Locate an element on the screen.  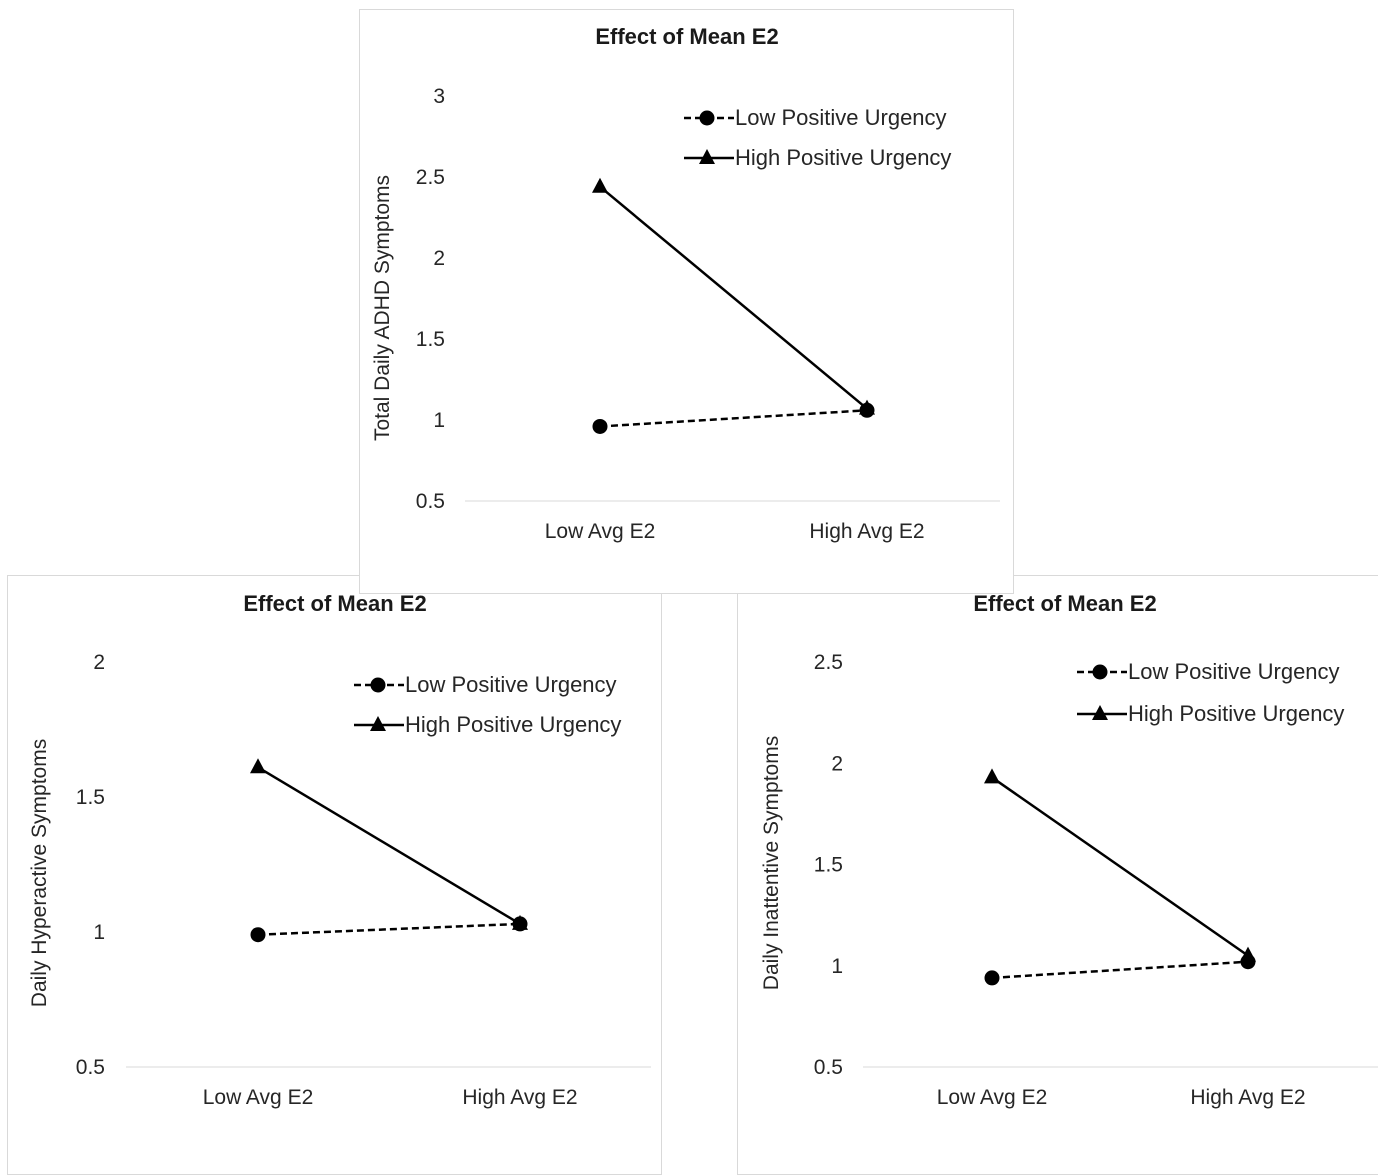
y-axis-label: Total Daily ADHD Symptoms is located at coordinates (382, 308).